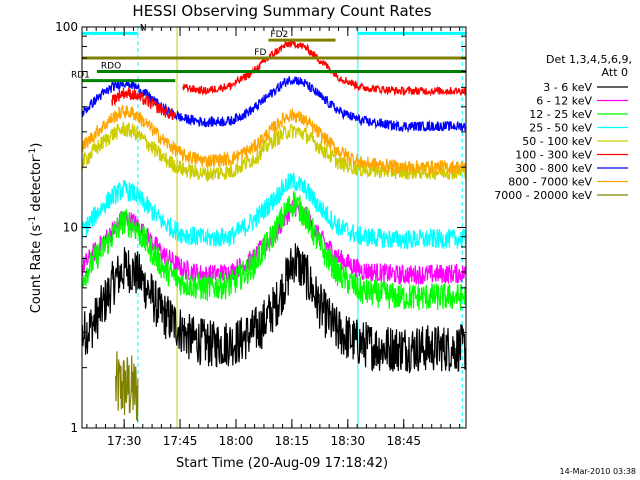 This screenshot has width=640, height=480. I want to click on annotation-label-rd1: RD1, so click(80, 76).